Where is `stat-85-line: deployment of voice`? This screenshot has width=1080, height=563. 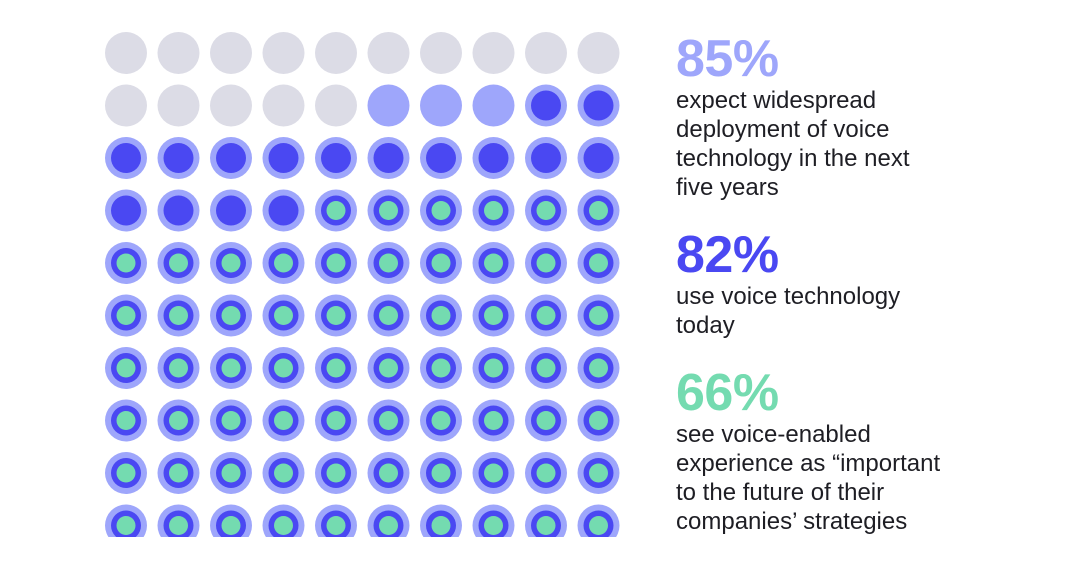
stat-85-line: deployment of voice is located at coordinates (783, 129).